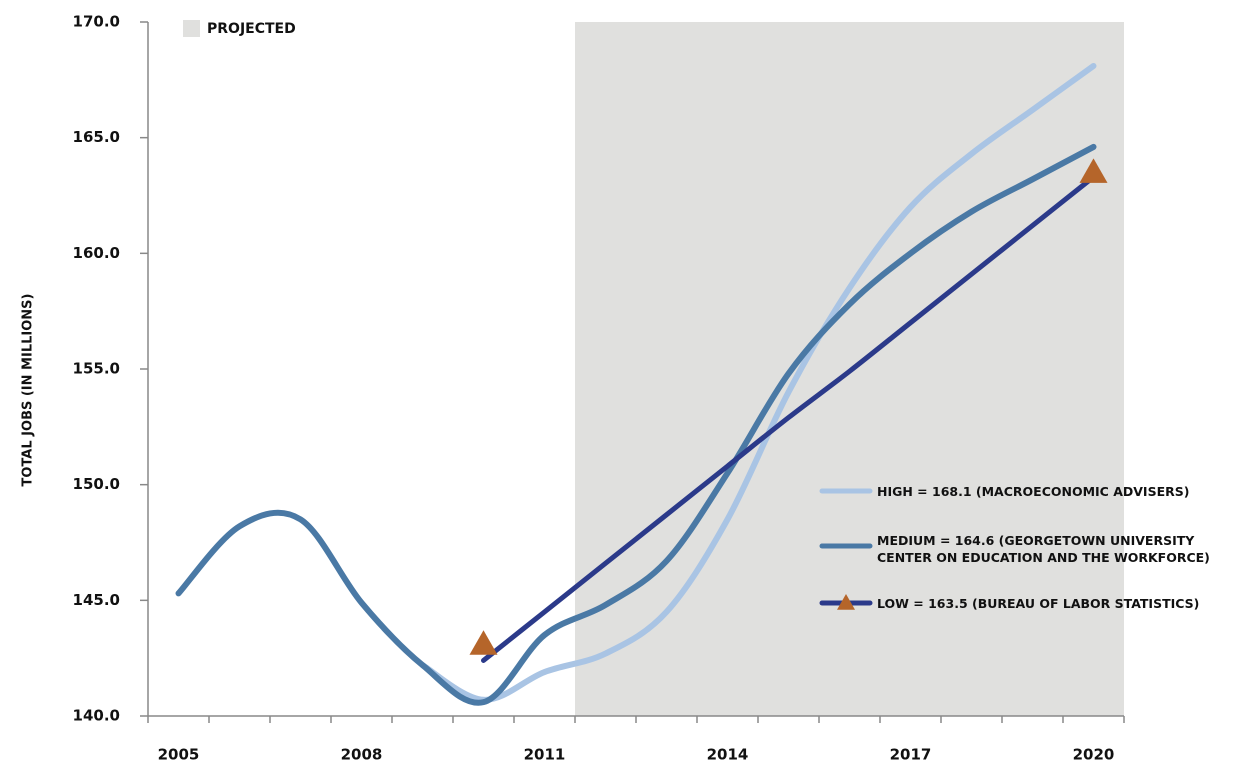 The width and height of the screenshot is (1243, 764). Describe the element at coordinates (96, 137) in the screenshot. I see `y-tick-label: 165.0` at that location.